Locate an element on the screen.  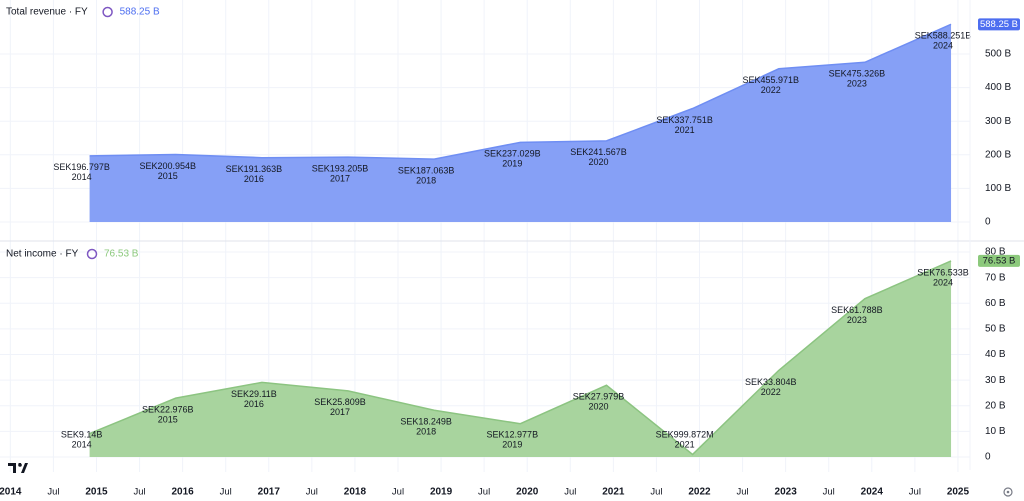
y-tick-label: 40 B is located at coordinates (995, 354).